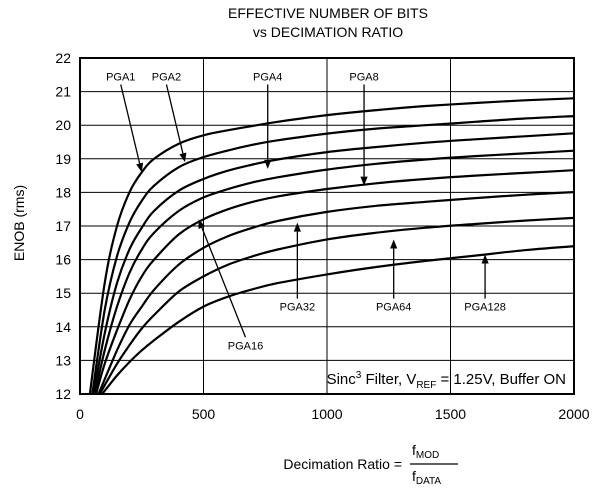 The image size is (605, 495). I want to click on y-tick-label: 13, so click(63, 360).